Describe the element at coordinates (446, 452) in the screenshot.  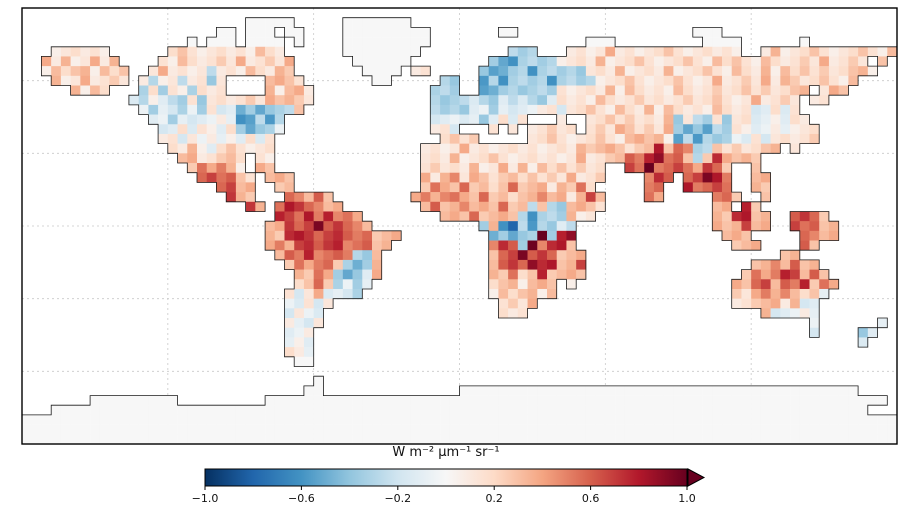
I see `colorbar-unit-label: W m⁻² µm⁻¹ sr⁻¹` at that location.